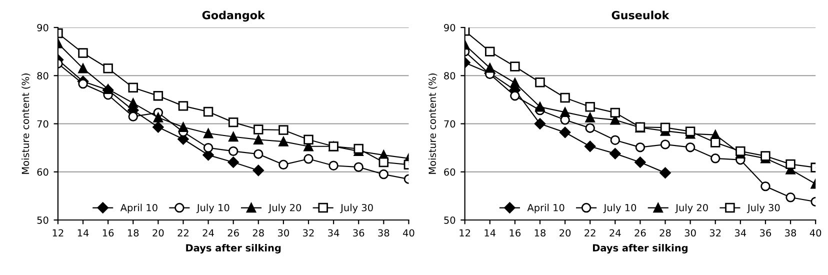  What do you see at coordinates (641, 15) in the screenshot?
I see `chart-title: Guseulok` at bounding box center [641, 15].